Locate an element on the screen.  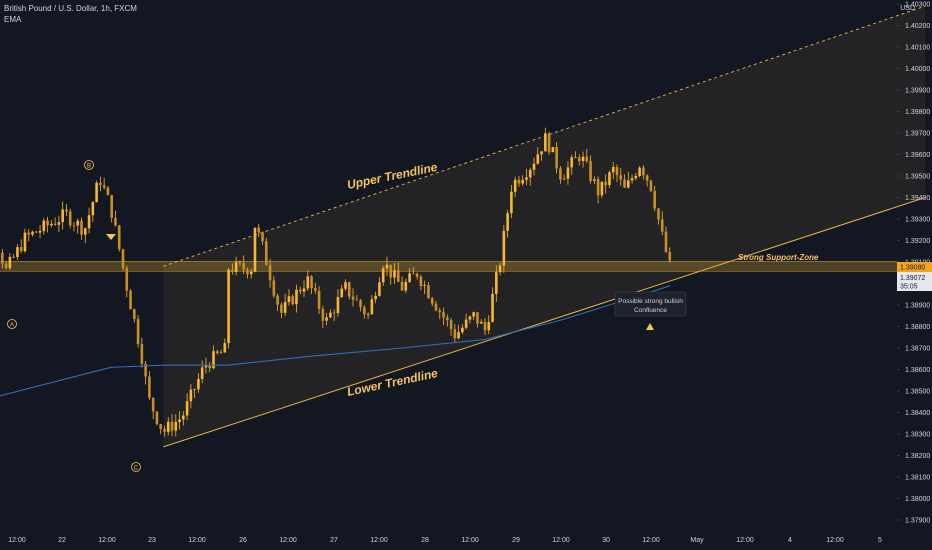
y-tick-label: 1.38600 is located at coordinates (917, 370).